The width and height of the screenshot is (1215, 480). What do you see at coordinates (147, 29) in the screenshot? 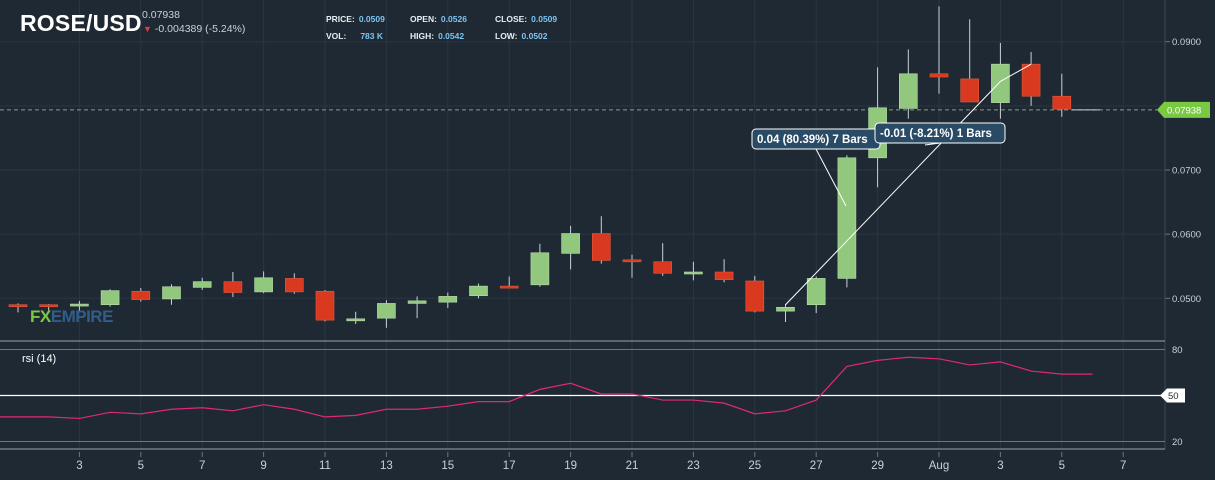
I see `down-arrow-icon: ▼` at bounding box center [147, 29].